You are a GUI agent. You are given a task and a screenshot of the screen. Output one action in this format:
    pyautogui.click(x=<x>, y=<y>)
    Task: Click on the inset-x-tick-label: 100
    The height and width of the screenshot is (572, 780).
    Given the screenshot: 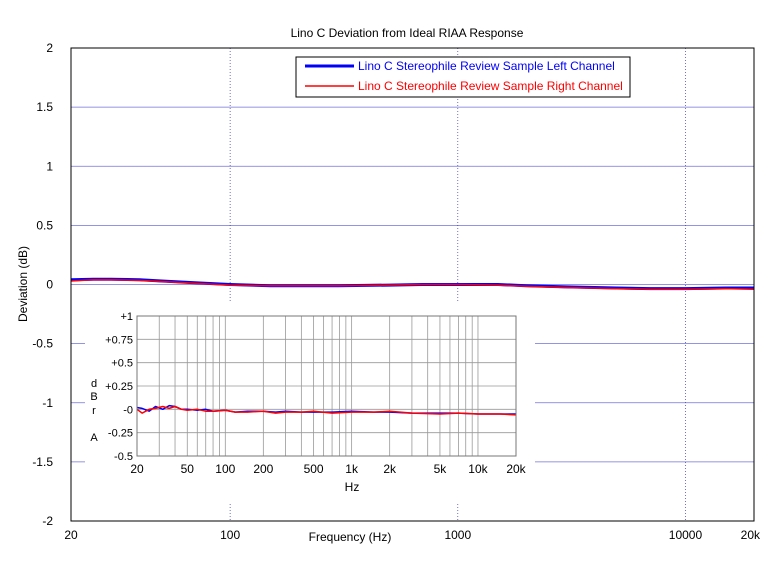 What is the action you would take?
    pyautogui.click(x=225, y=469)
    